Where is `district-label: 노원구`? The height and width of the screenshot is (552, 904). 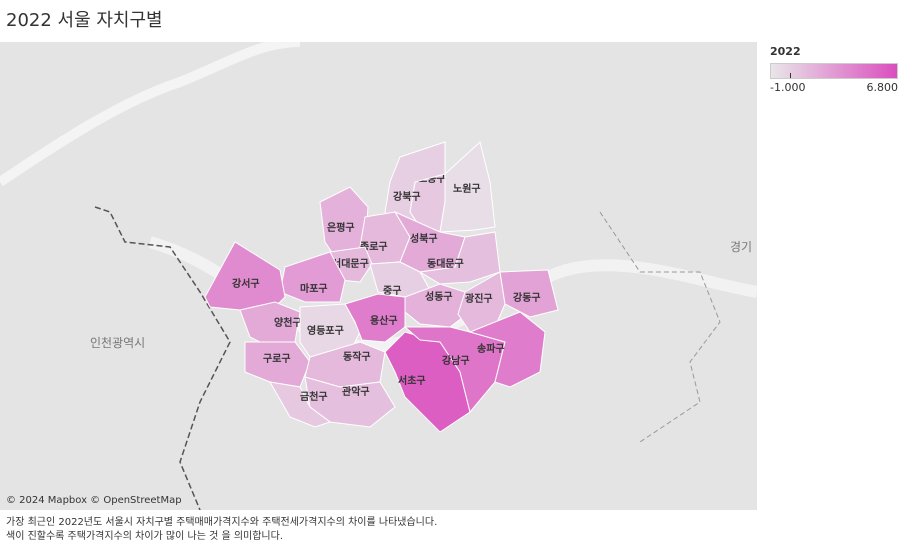 district-label: 노원구 is located at coordinates (467, 188).